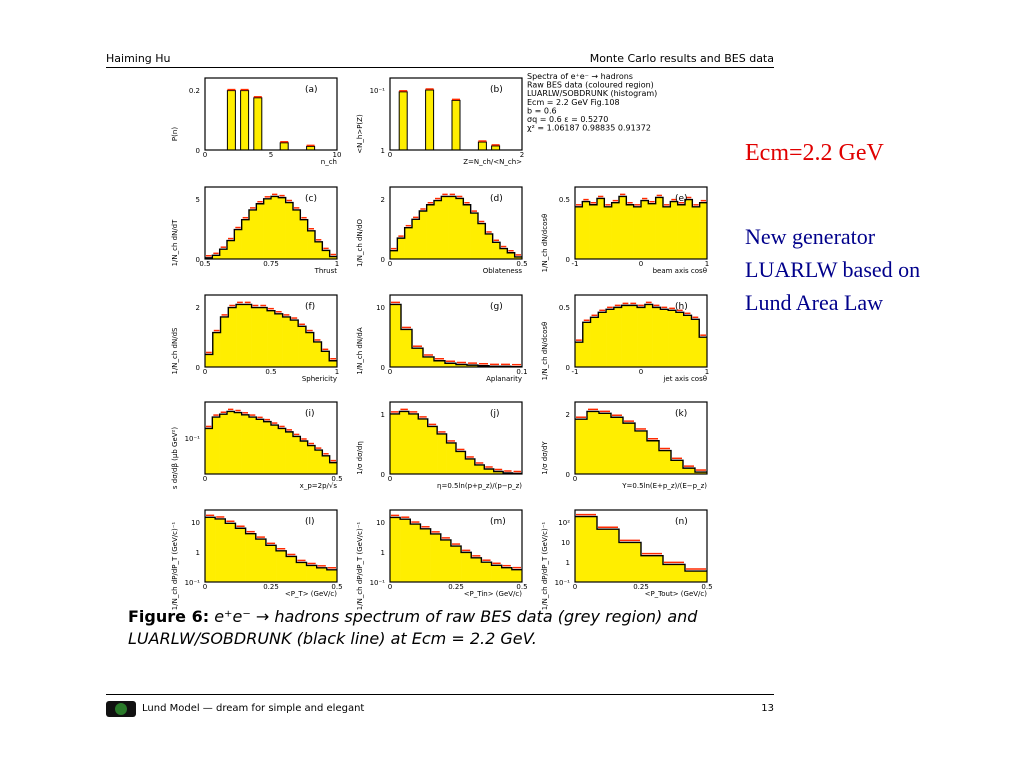  Describe the element at coordinates (175, 351) in the screenshot. I see `y-axis-label: 1/N_ch dN/dS` at that location.